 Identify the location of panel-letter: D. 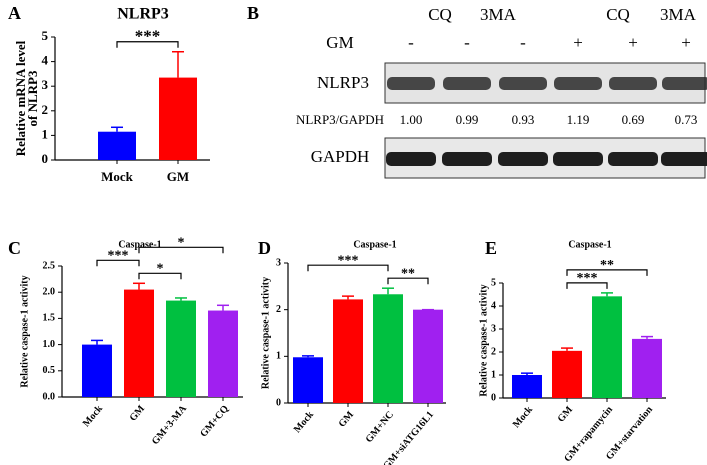
(264, 248).